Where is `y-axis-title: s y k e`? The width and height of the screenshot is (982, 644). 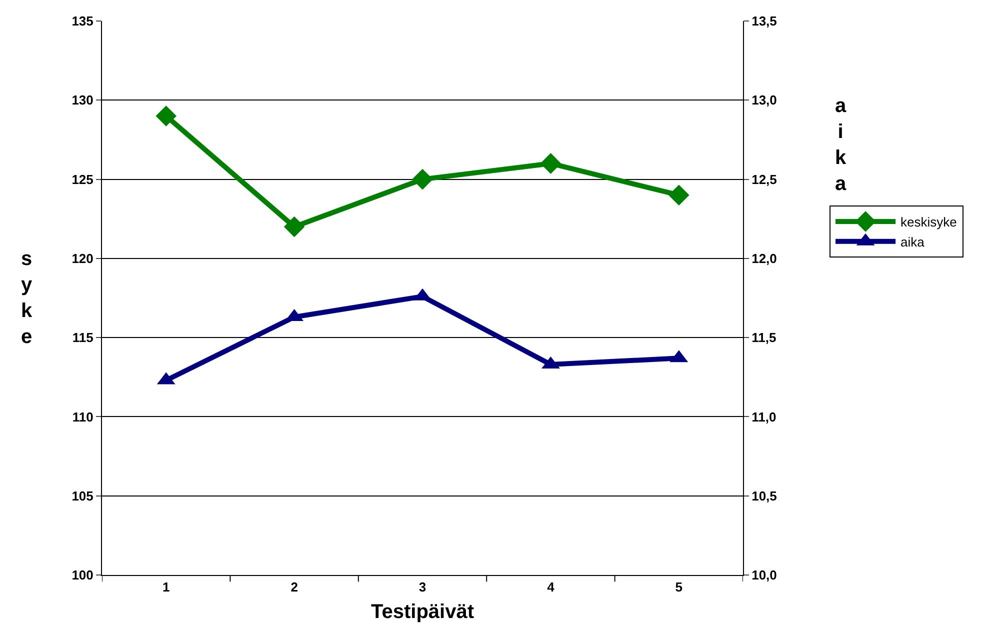 y-axis-title: s y k e is located at coordinates (27, 298).